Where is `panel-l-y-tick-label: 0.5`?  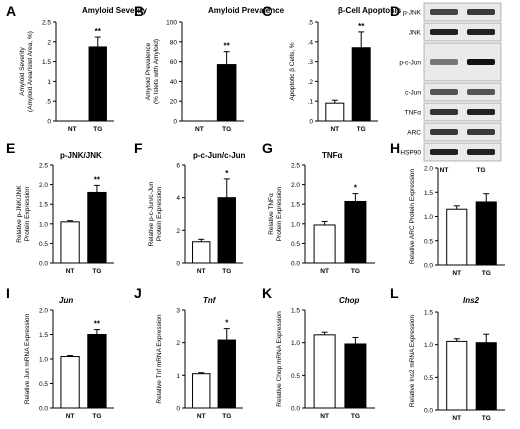
panel-l-y-tick-label: 0.5 is located at coordinates (428, 378).